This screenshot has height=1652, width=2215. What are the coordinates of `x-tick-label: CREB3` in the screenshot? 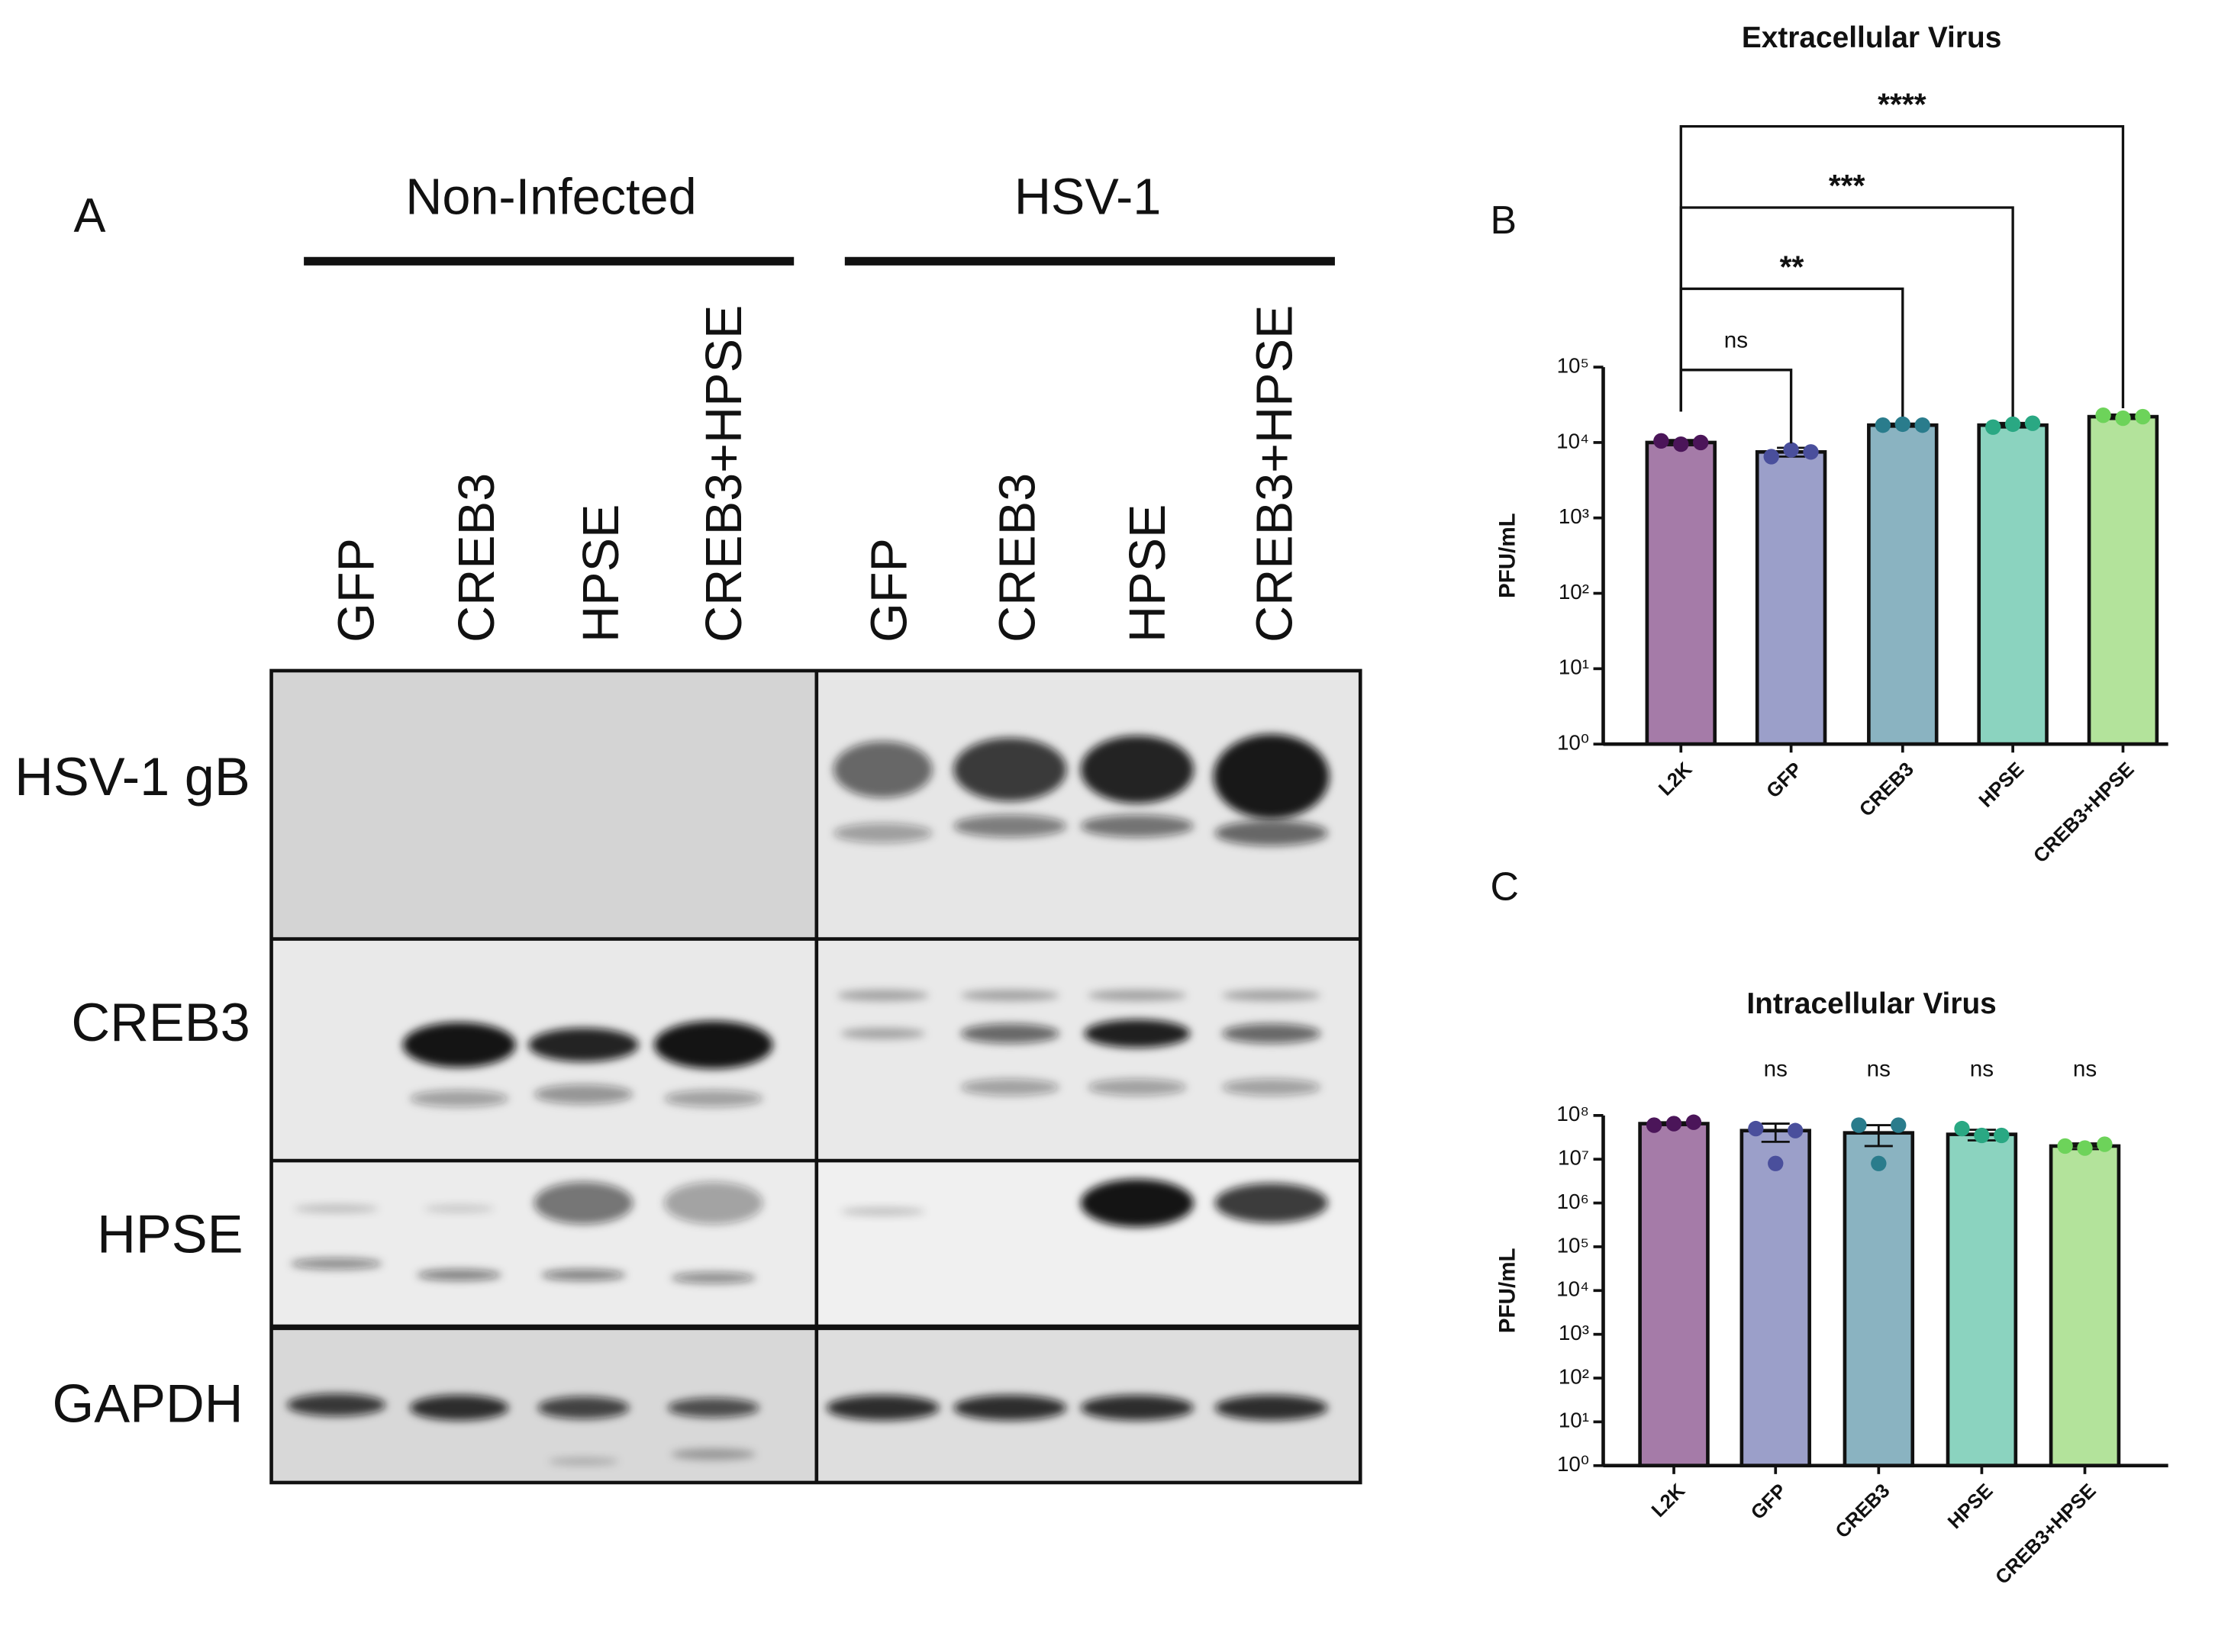 It's located at (1863, 1511).